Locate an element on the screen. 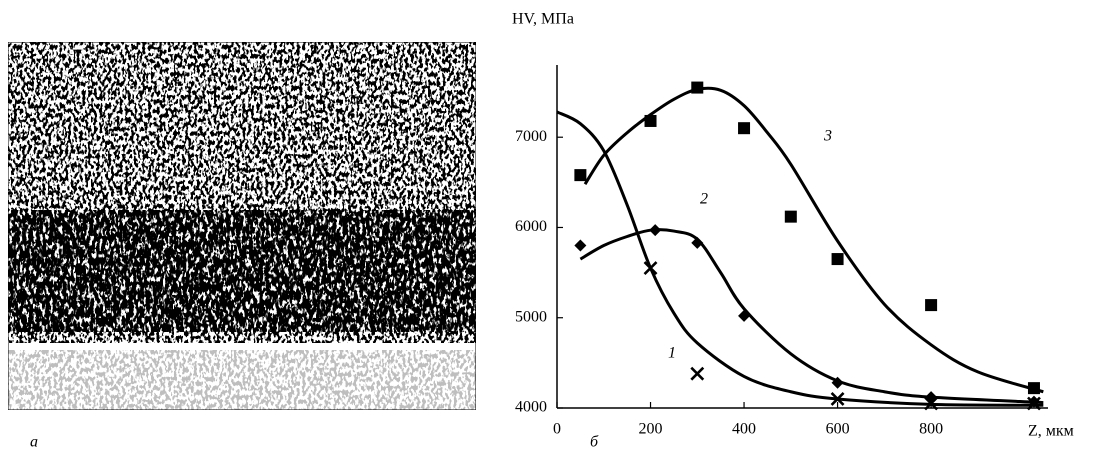 Image resolution: width=1098 pixels, height=453 pixels. x-tick-label: 400 is located at coordinates (744, 429).